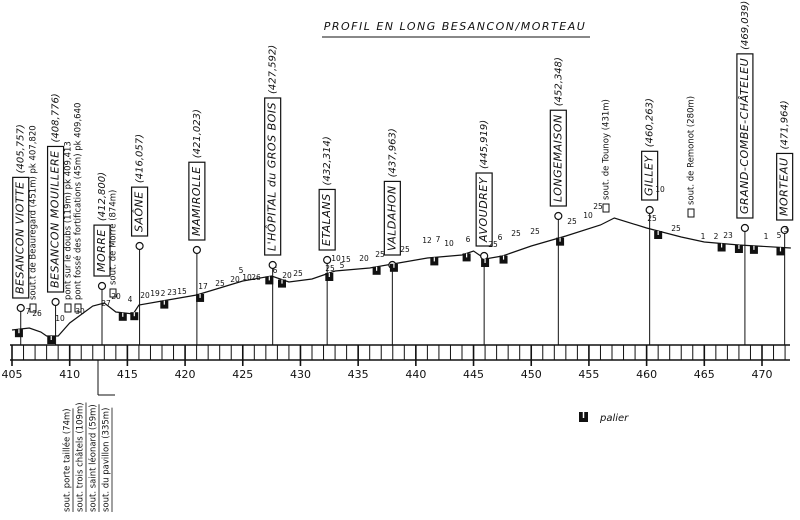 The image size is (800, 520). What do you see at coordinates (155, 293) in the screenshot?
I see `gradient-label: 19` at bounding box center [155, 293].